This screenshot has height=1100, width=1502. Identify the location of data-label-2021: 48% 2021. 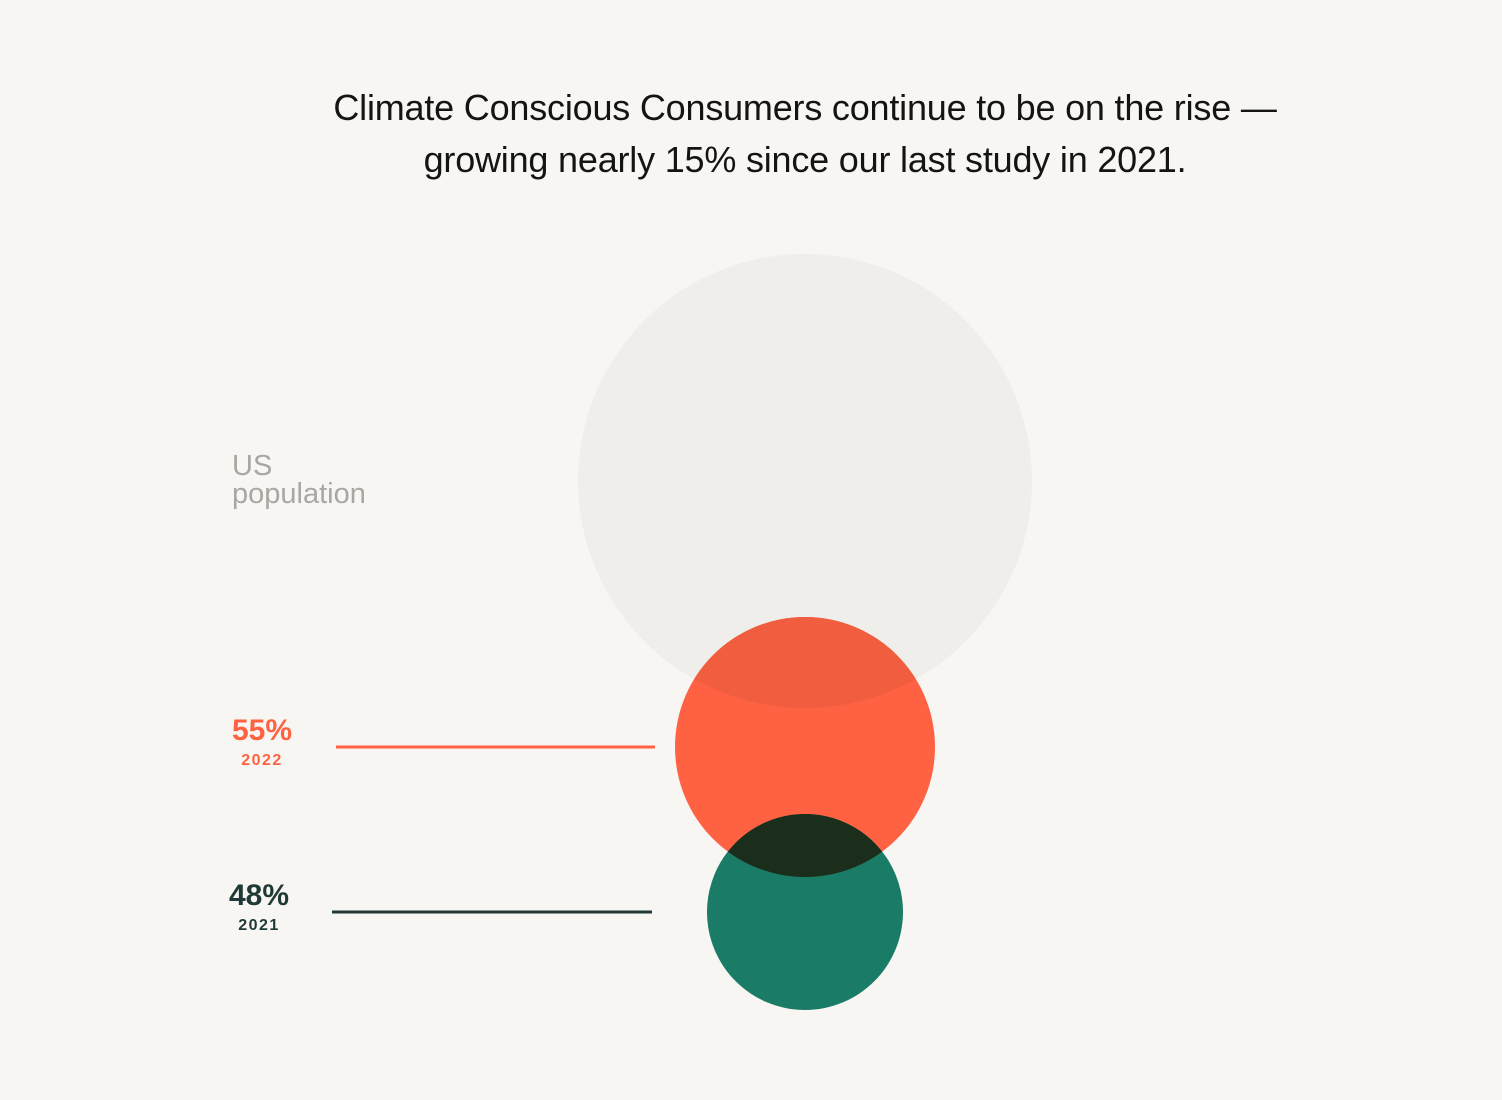
(259, 907).